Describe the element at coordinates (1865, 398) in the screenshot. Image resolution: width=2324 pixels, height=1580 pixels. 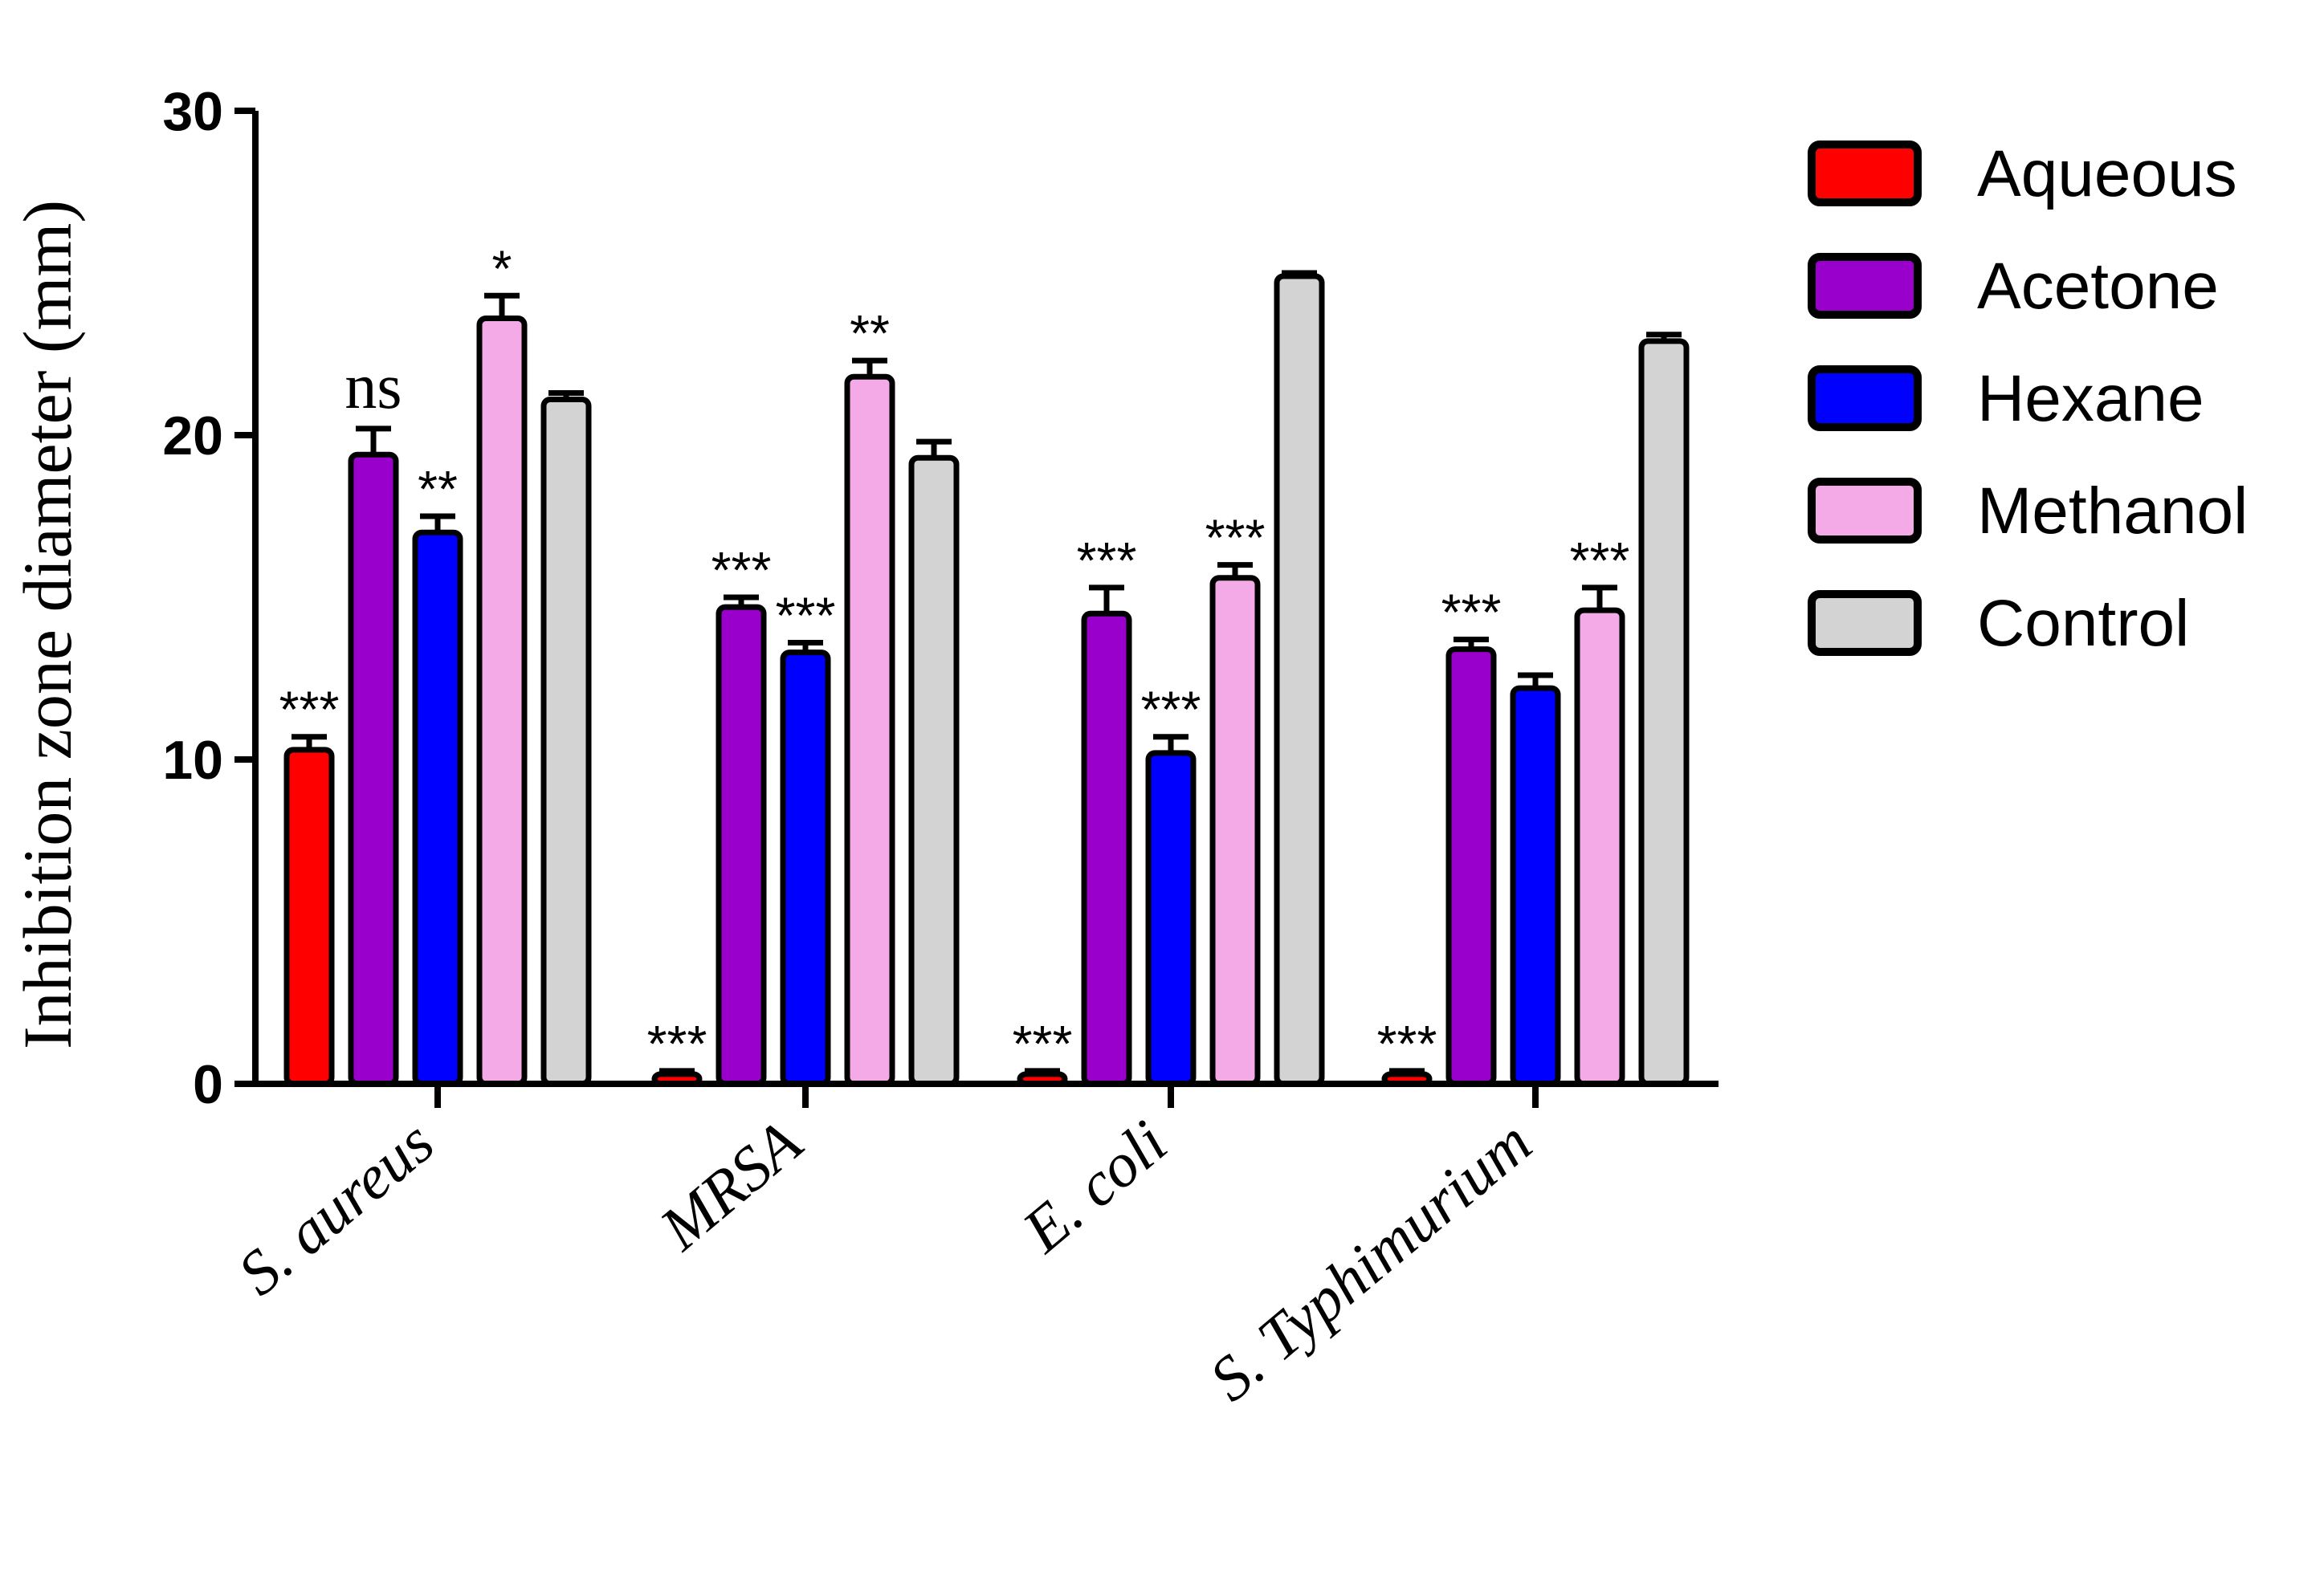
I see `legend-swatch-hexane` at that location.